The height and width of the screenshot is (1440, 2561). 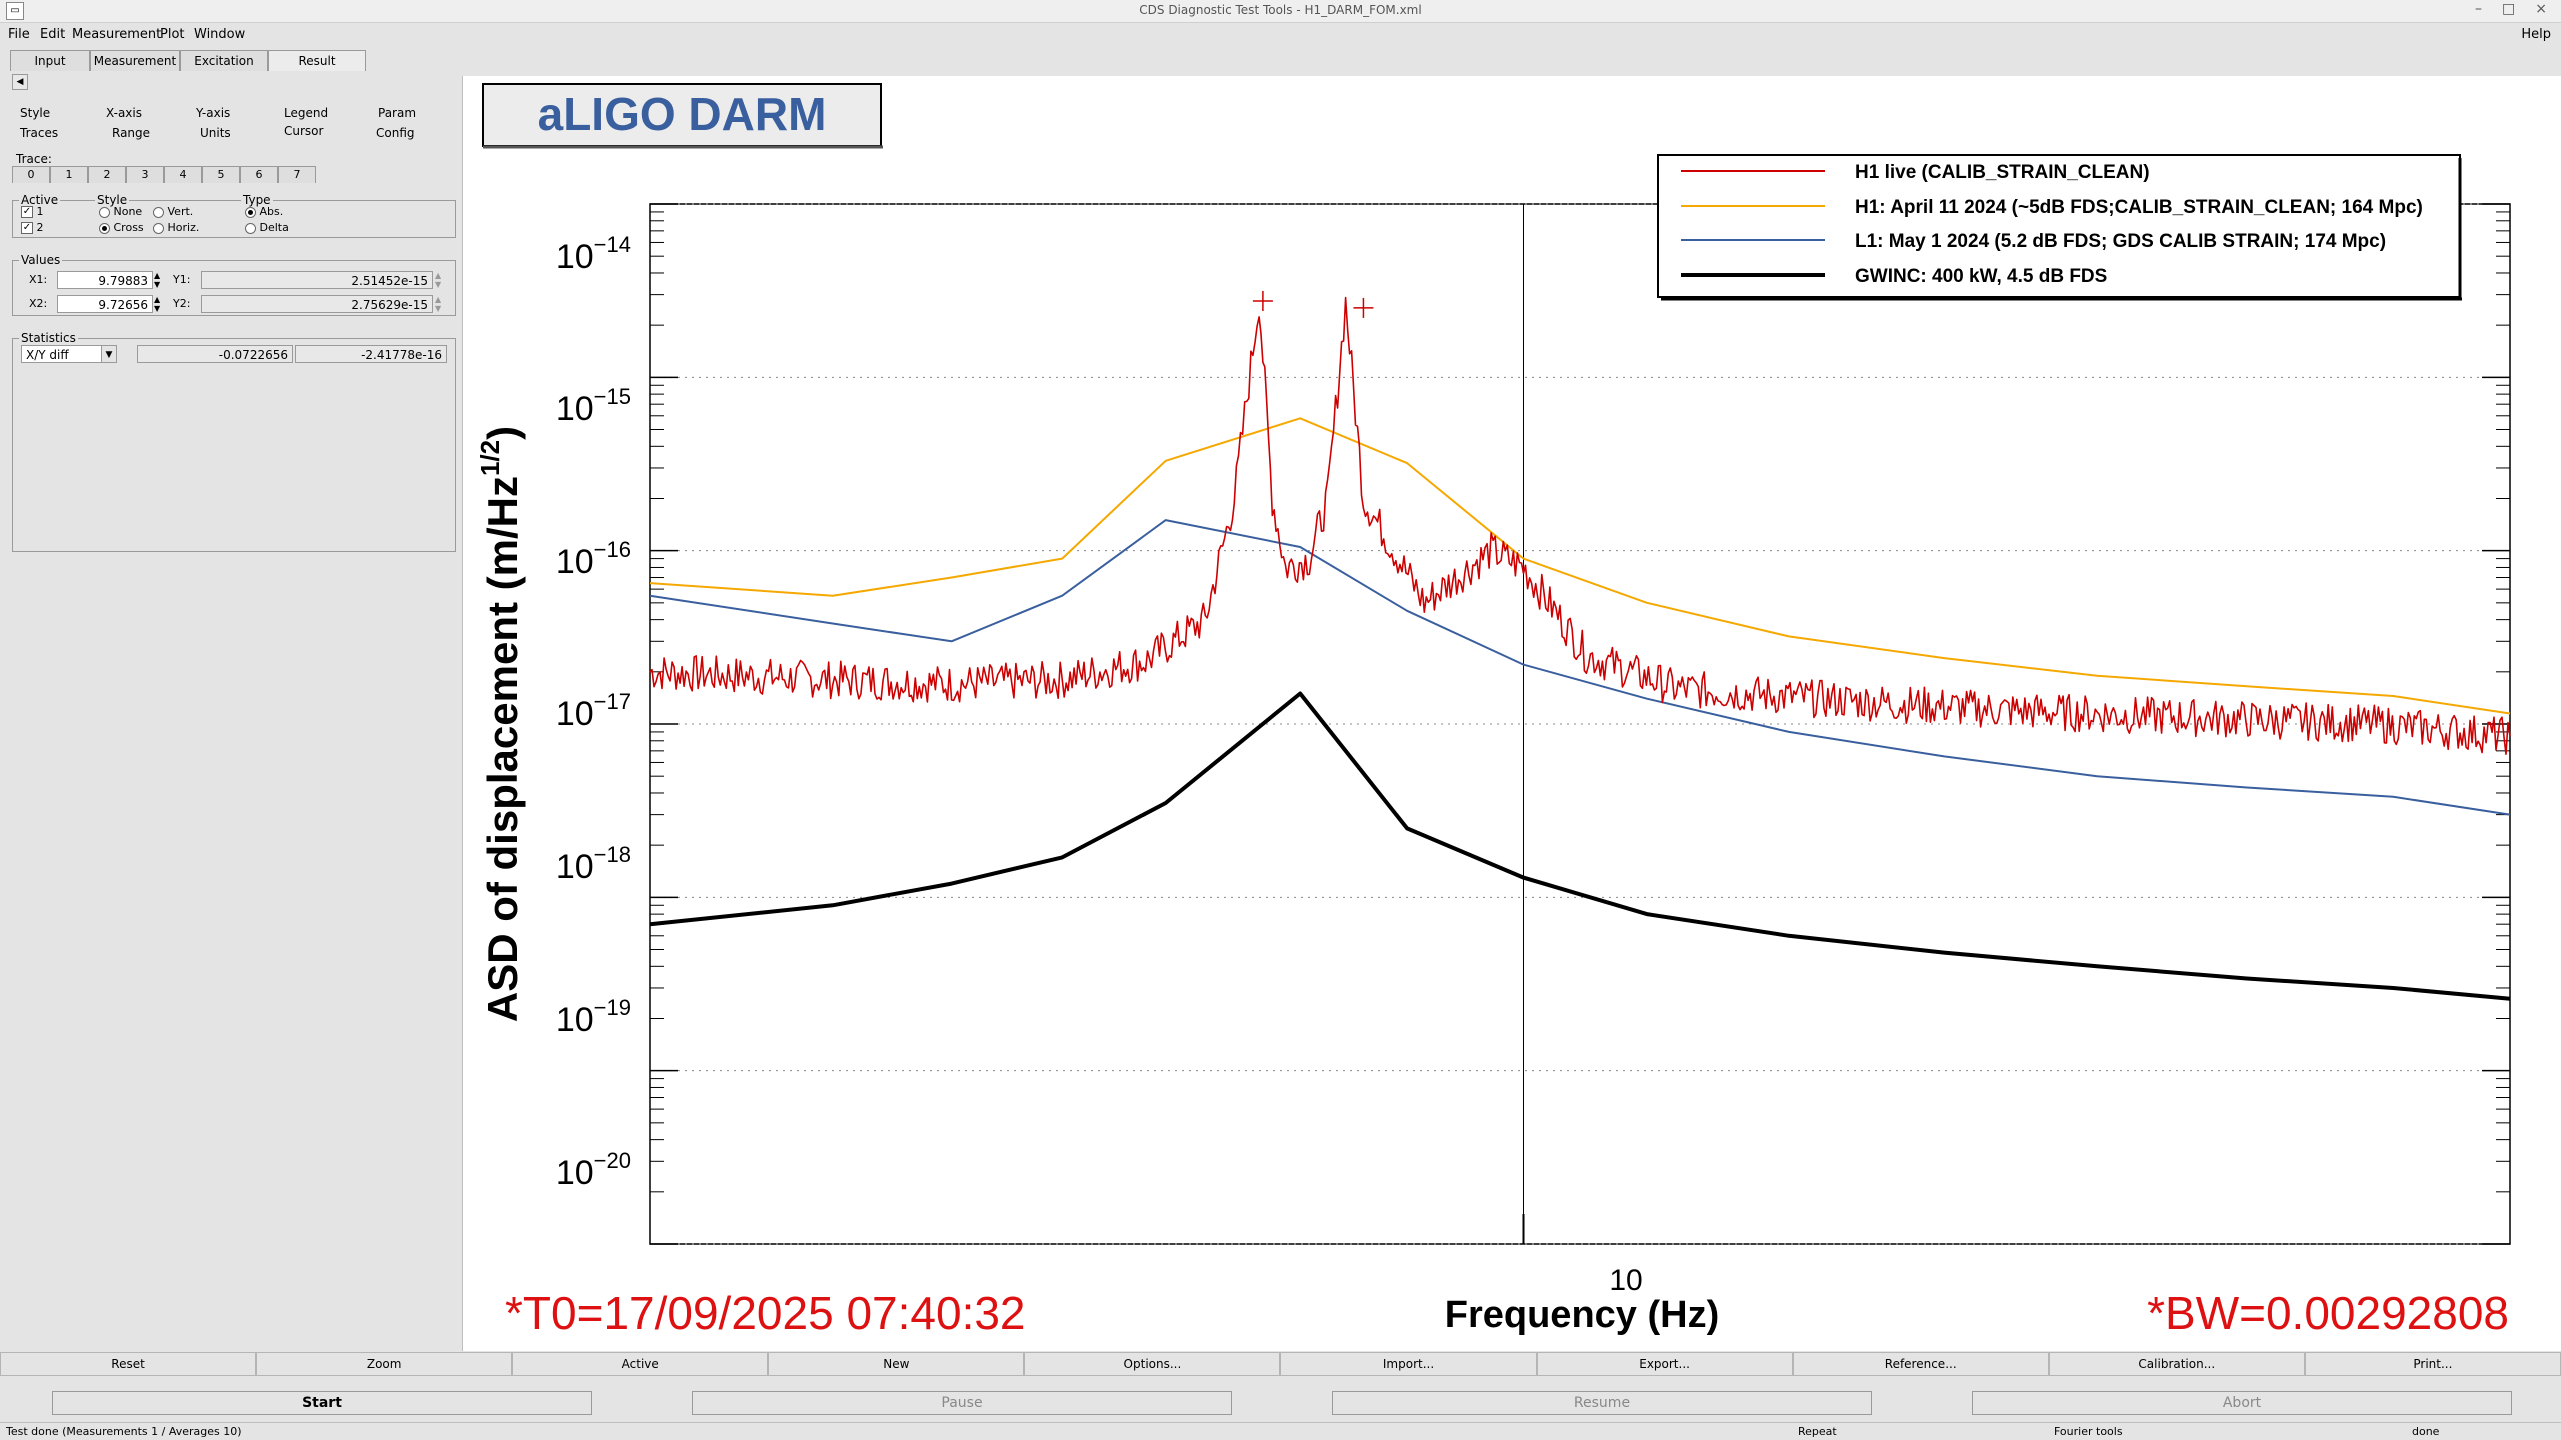 What do you see at coordinates (157, 280) in the screenshot?
I see `x1-spinner-icon: ▲ ▼` at bounding box center [157, 280].